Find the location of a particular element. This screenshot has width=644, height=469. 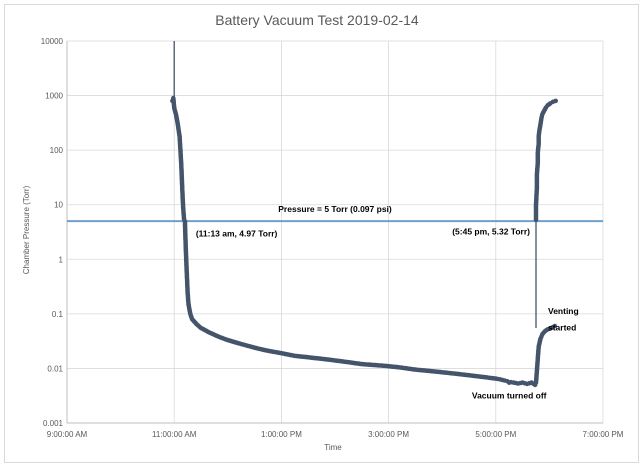

annotation-label: (11:13 am, 4.97 Torr) is located at coordinates (237, 233).